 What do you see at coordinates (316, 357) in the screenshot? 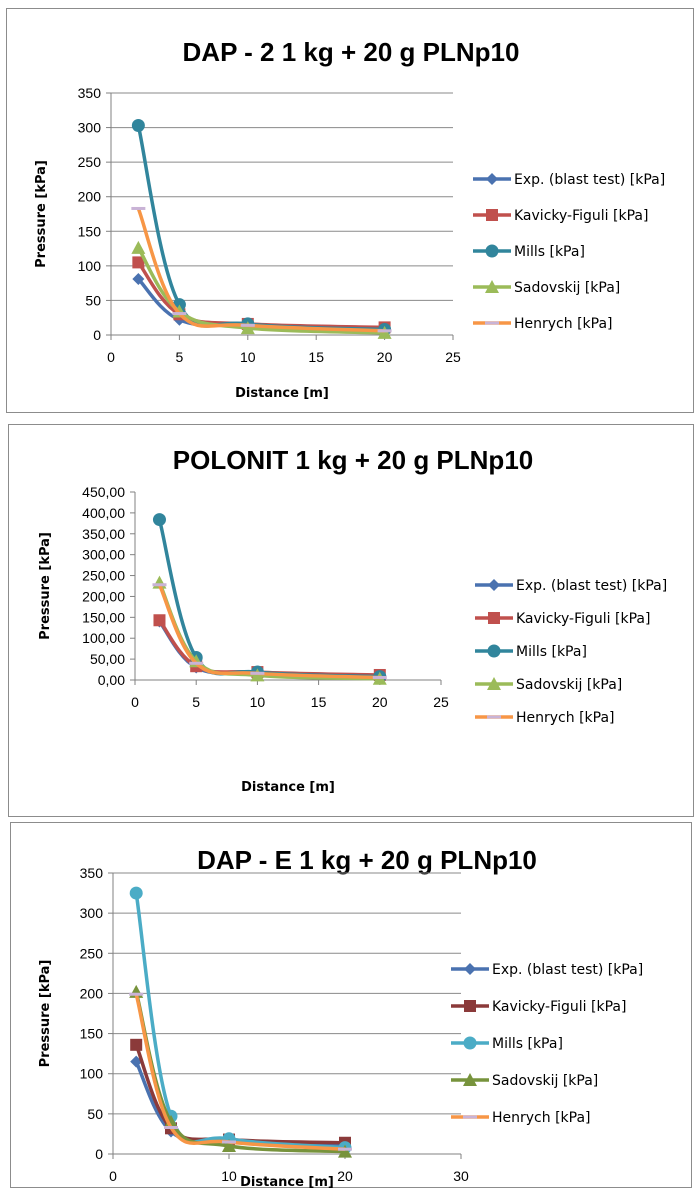
I see `x-tick-label: 15` at bounding box center [316, 357].